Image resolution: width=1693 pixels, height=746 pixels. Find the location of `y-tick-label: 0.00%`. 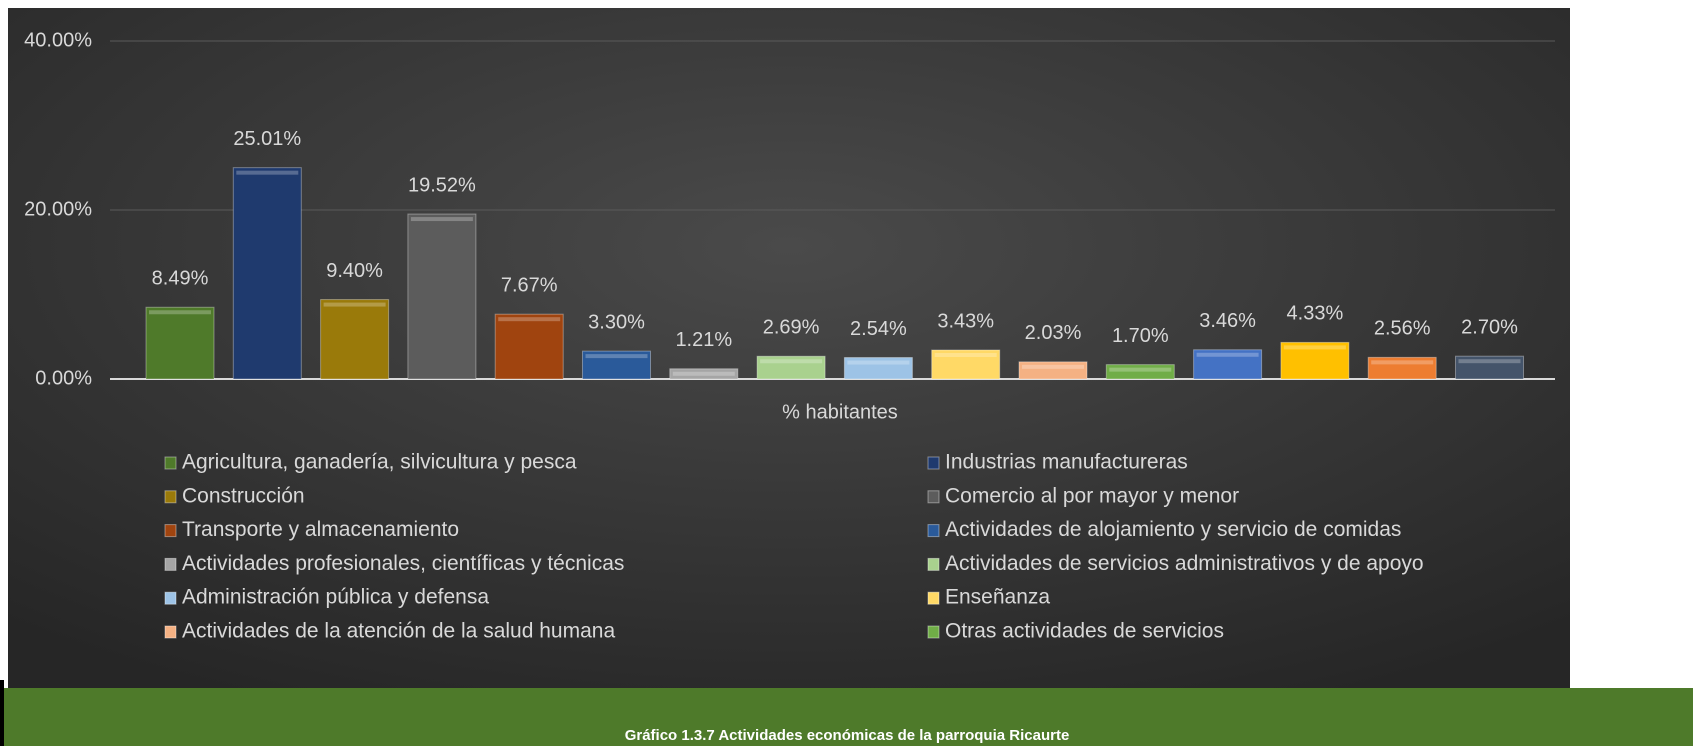

y-tick-label: 0.00% is located at coordinates (63, 378).